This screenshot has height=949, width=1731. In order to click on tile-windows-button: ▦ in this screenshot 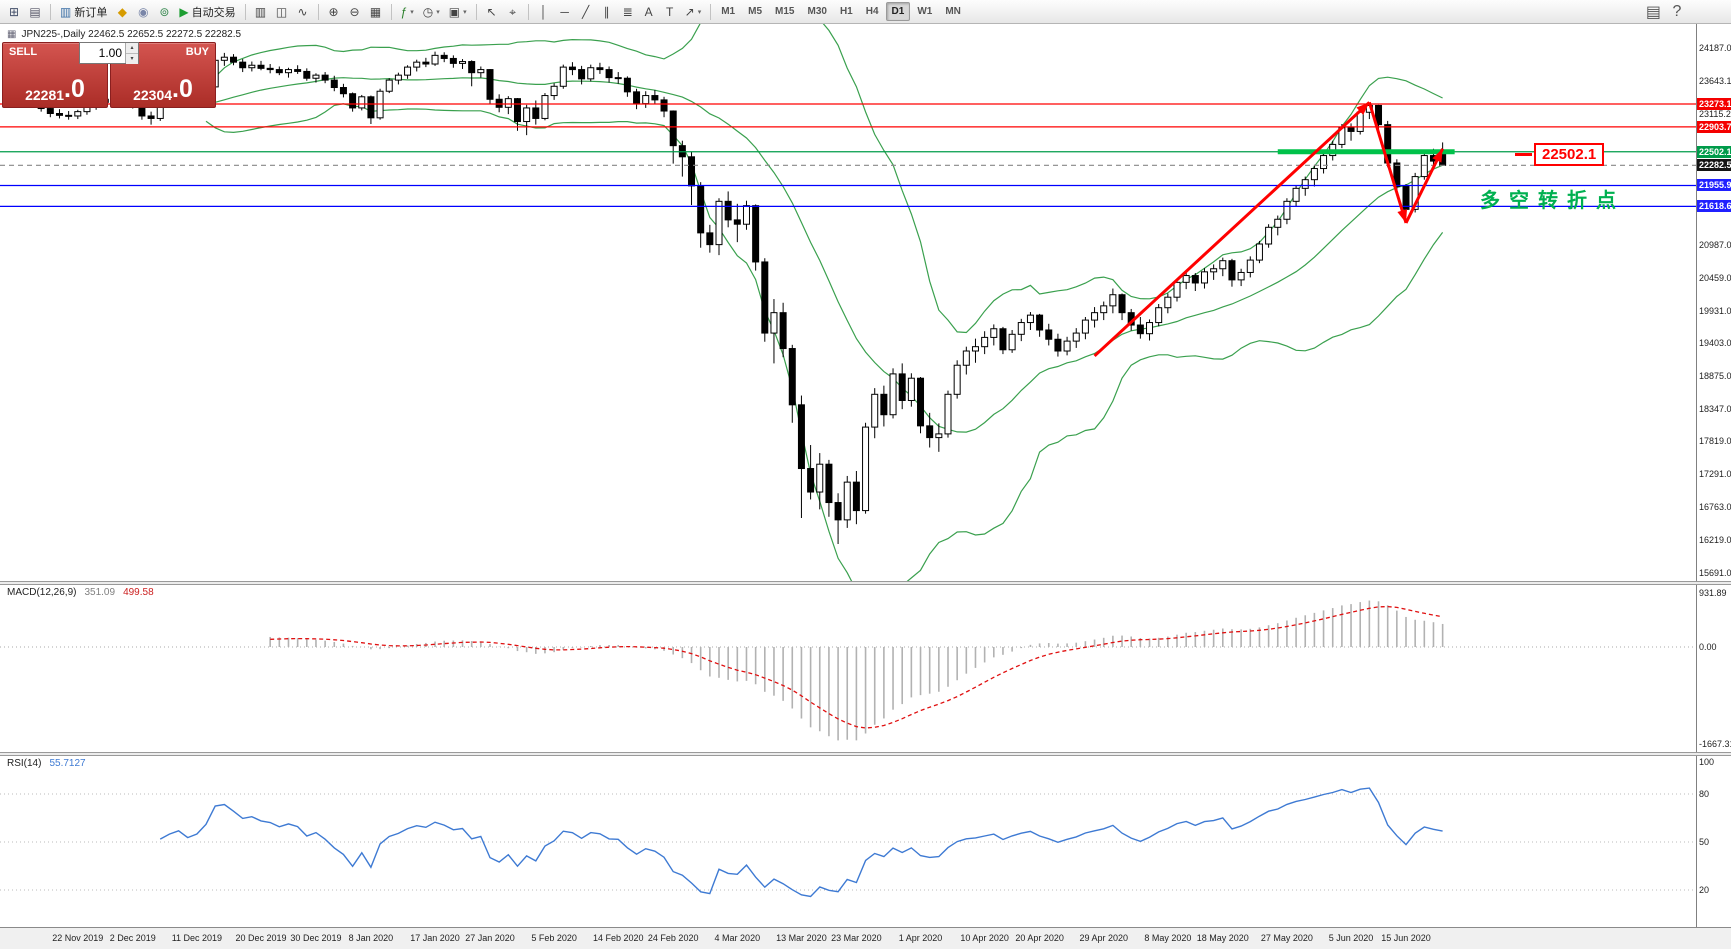, I will do `click(376, 12)`.